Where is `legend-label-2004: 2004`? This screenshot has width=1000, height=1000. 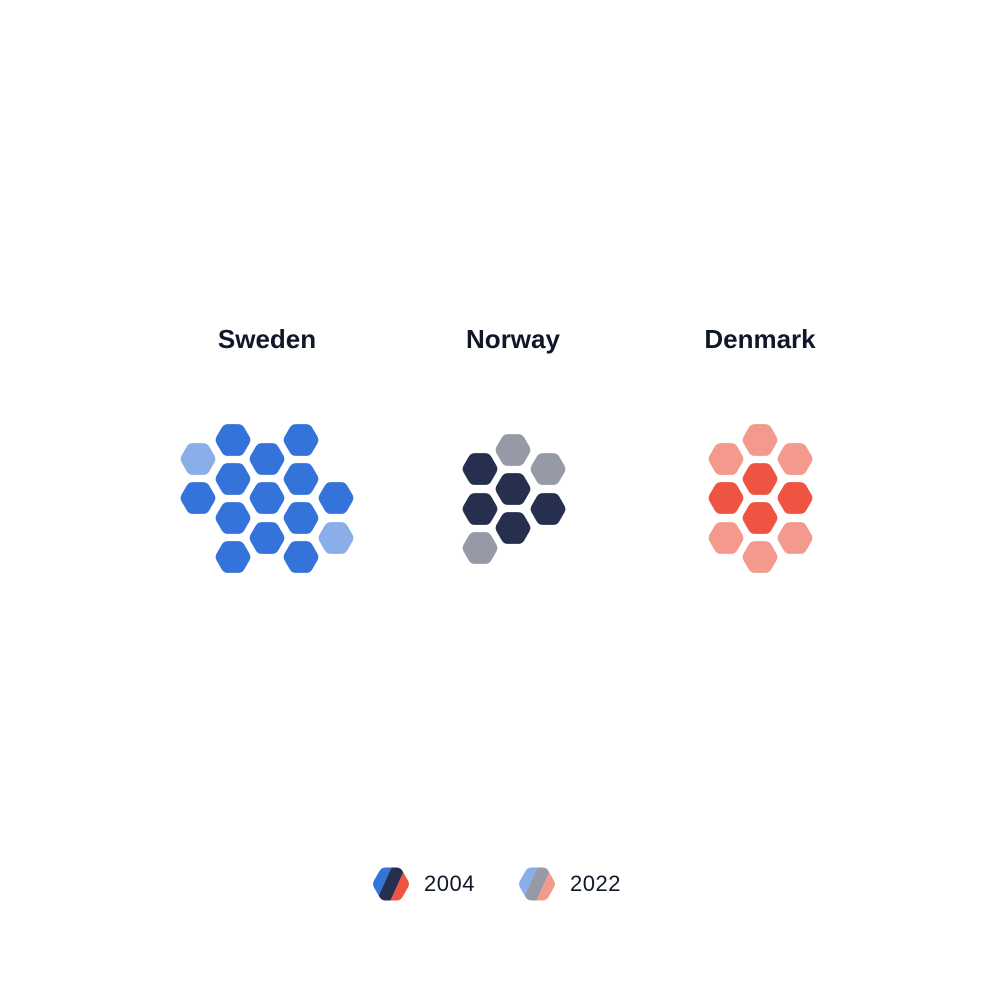
legend-label-2004: 2004 is located at coordinates (449, 883).